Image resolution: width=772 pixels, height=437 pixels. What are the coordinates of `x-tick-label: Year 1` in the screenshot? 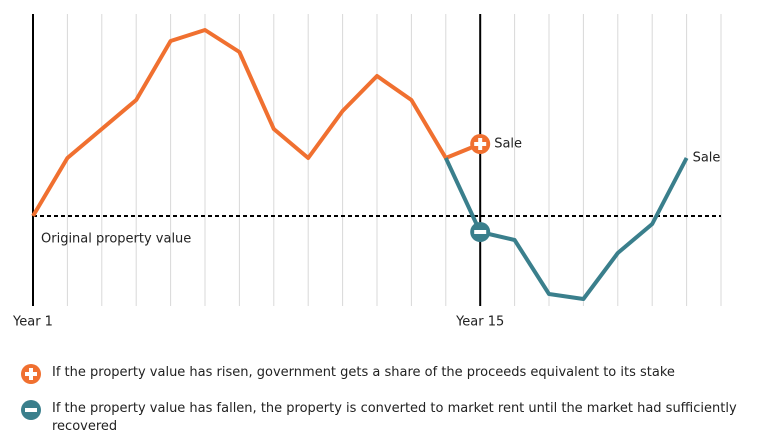 It's located at (32, 322).